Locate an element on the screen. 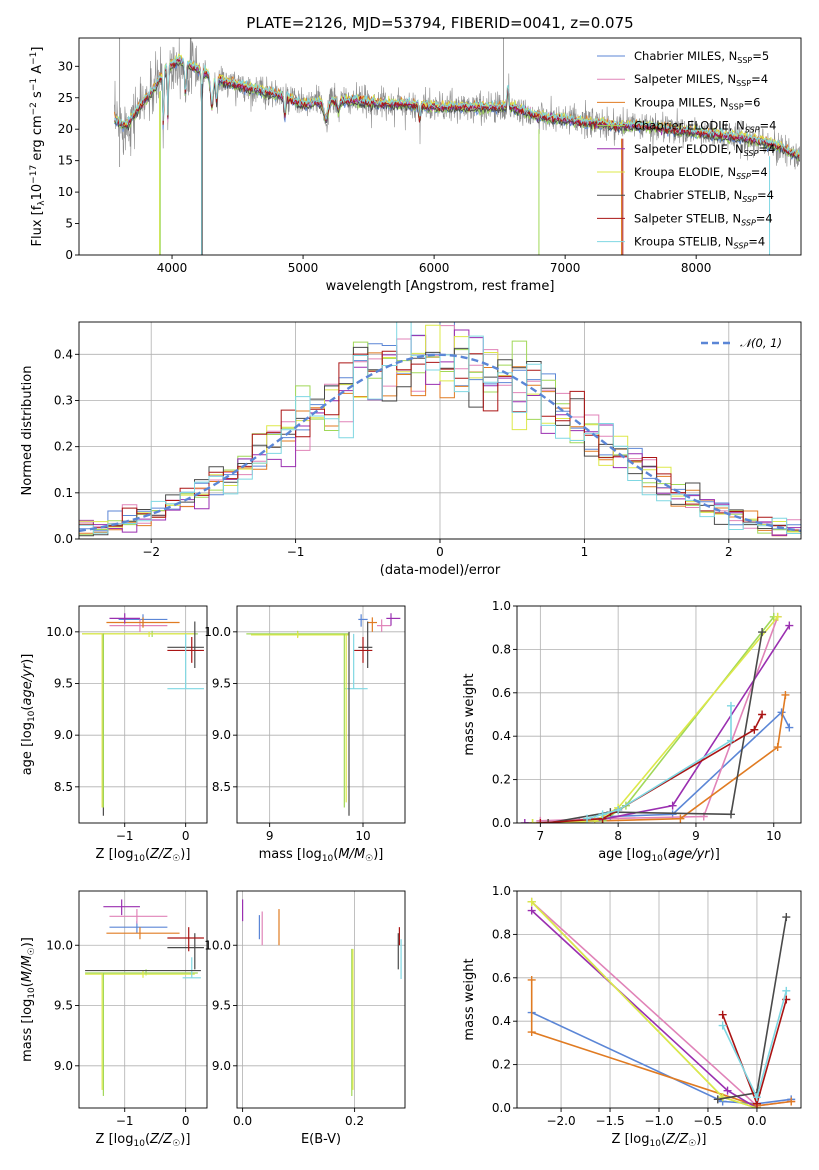 This screenshot has width=819, height=1170. tick-label-x: −1.0 is located at coordinates (658, 1121).